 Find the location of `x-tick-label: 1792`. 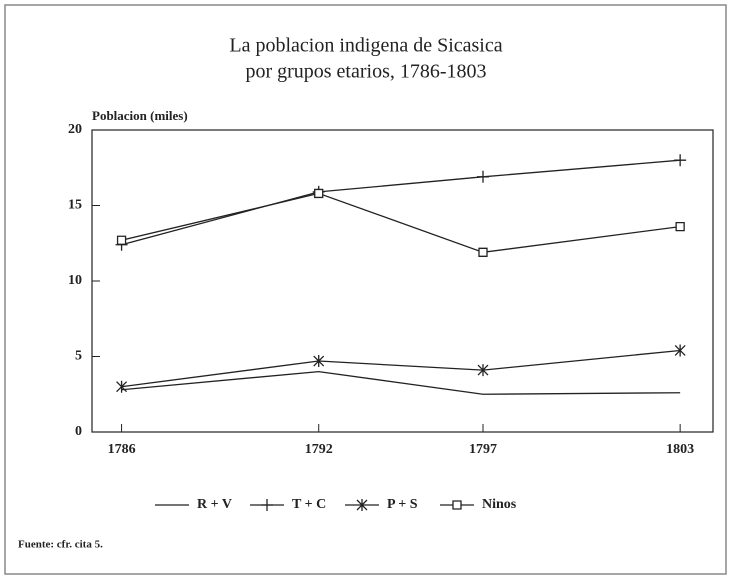

x-tick-label: 1792 is located at coordinates (319, 449).